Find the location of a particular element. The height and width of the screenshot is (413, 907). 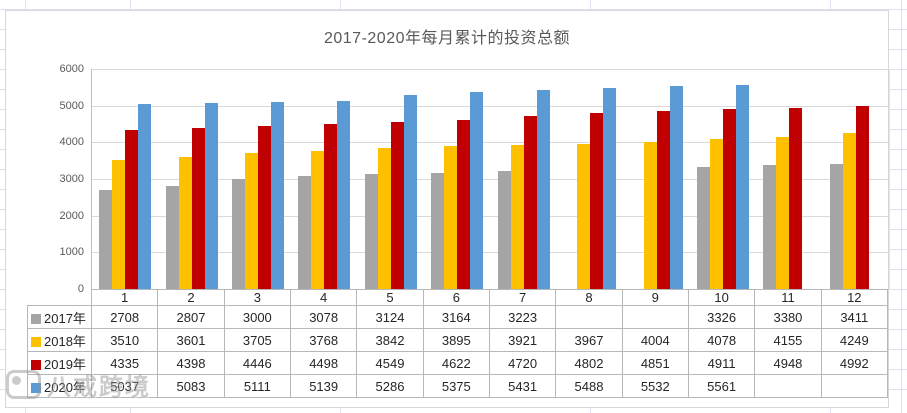

series-legend-2017年: 2017年 is located at coordinates (59, 317).